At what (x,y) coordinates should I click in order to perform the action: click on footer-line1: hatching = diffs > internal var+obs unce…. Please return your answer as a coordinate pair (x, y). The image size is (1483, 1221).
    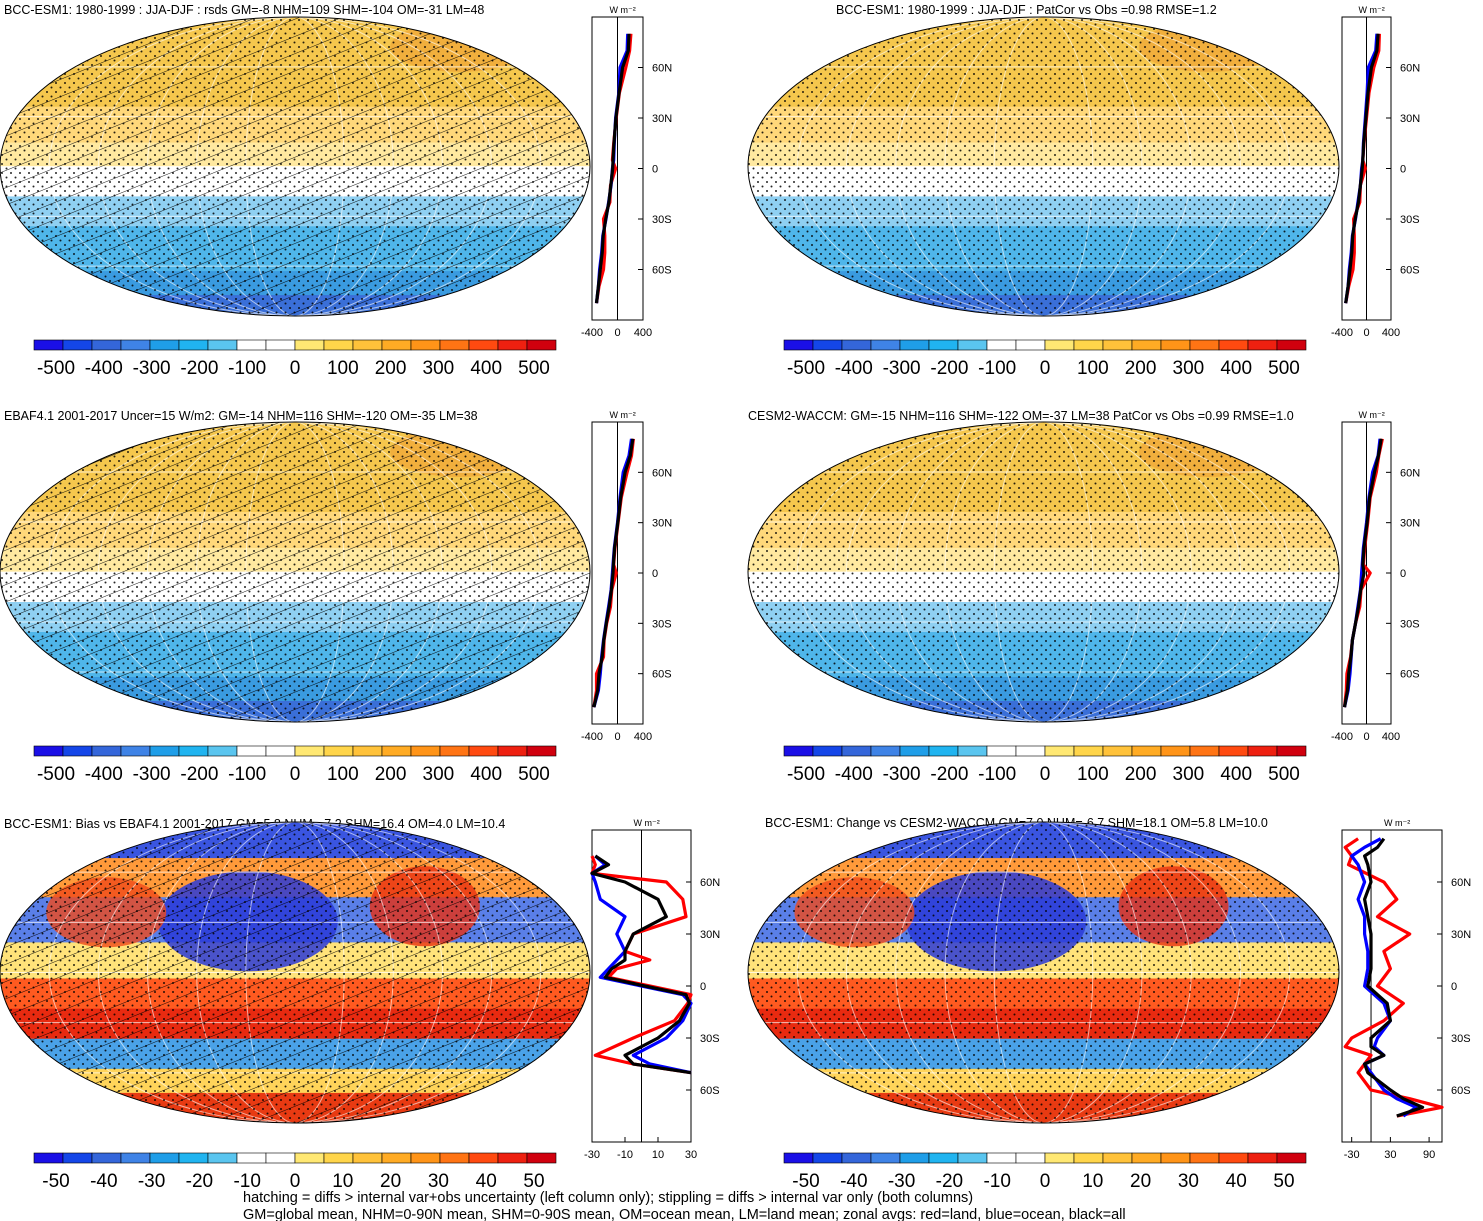
    Looking at the image, I should click on (608, 1198).